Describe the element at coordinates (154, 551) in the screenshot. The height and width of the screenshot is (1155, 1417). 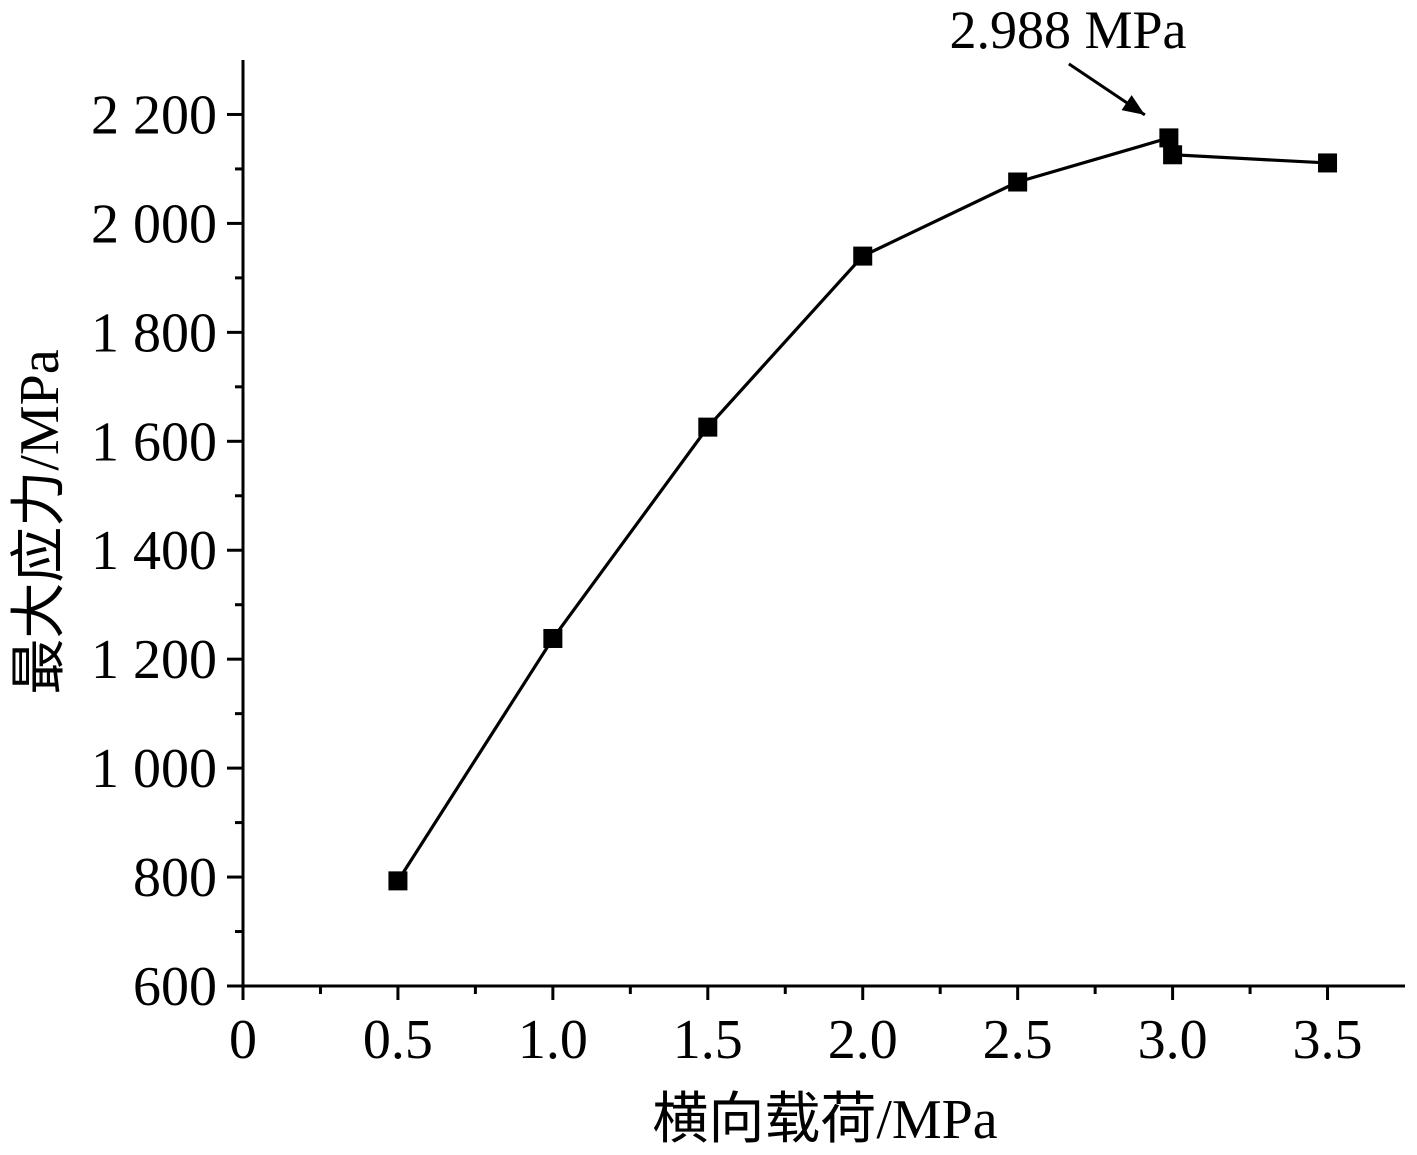
I see `y-tick-label: 1 400` at that location.